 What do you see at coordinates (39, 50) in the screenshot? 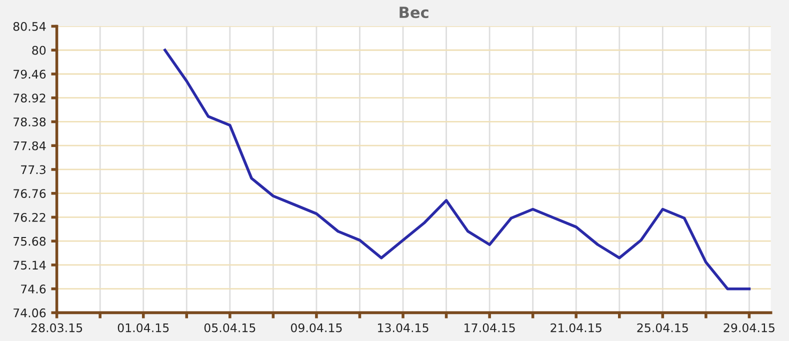
I see `y-tick-label: 80` at bounding box center [39, 50].